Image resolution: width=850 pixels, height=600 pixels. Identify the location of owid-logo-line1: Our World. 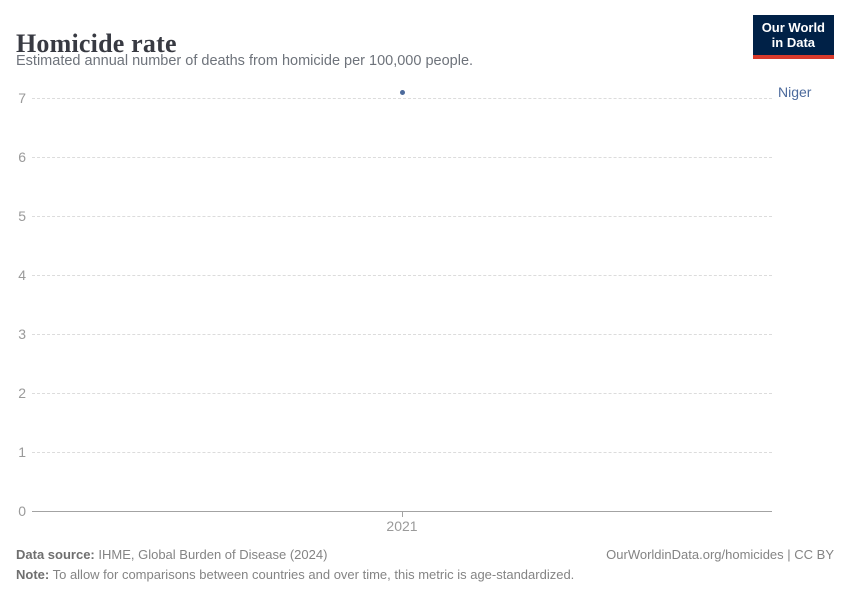
(793, 27).